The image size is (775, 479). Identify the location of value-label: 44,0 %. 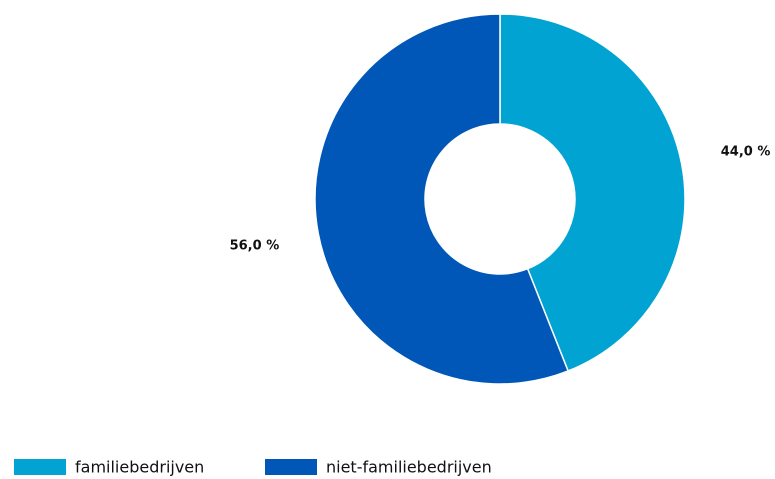
(746, 152).